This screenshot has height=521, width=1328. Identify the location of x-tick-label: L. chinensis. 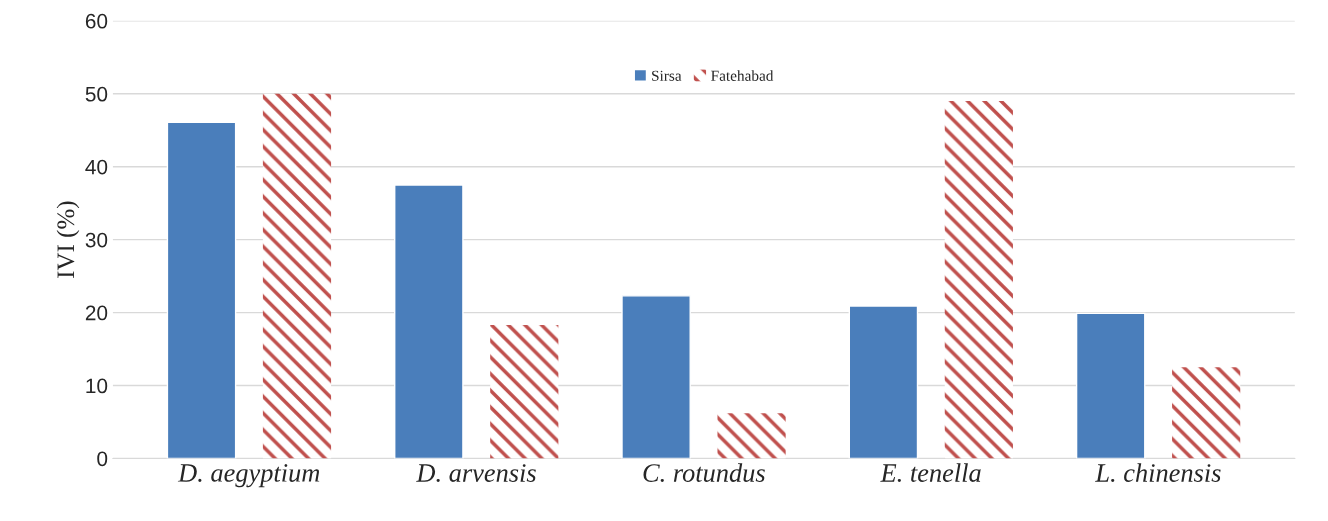
(1158, 473).